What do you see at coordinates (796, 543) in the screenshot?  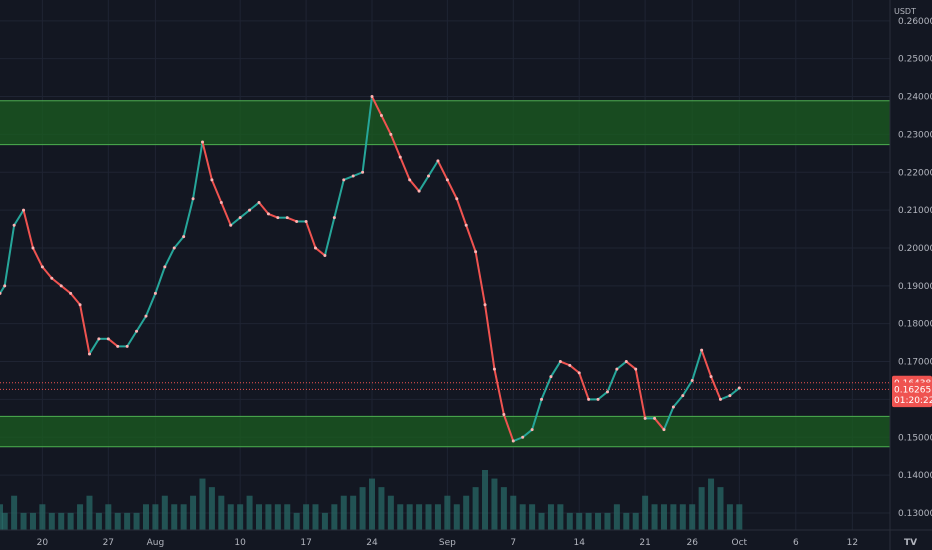 I see `x-tick-label: 6` at bounding box center [796, 543].